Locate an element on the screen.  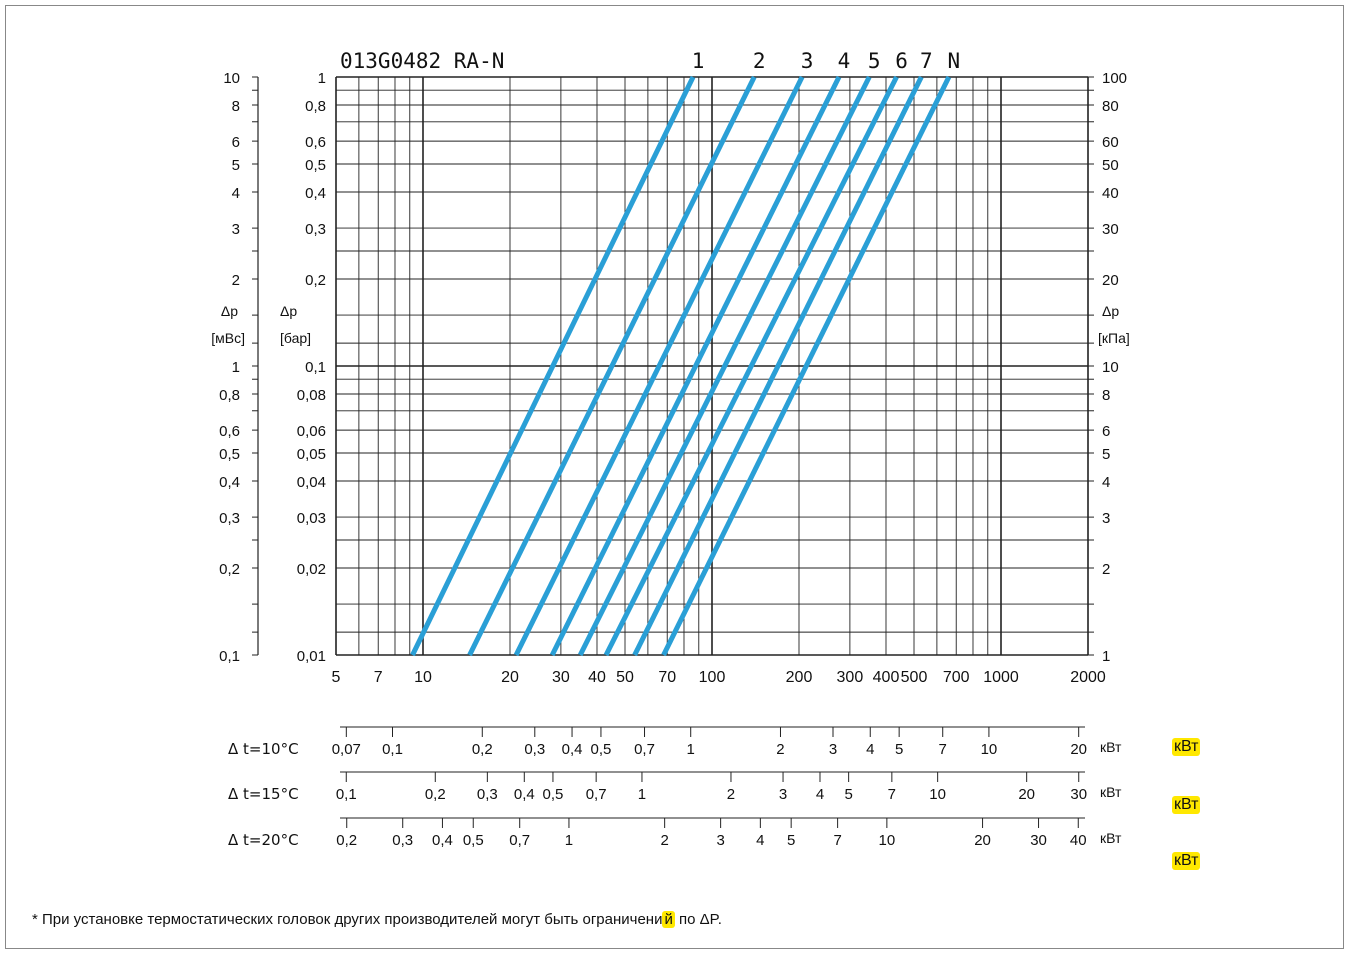
y-label-kpa: Δp is located at coordinates (1110, 311).